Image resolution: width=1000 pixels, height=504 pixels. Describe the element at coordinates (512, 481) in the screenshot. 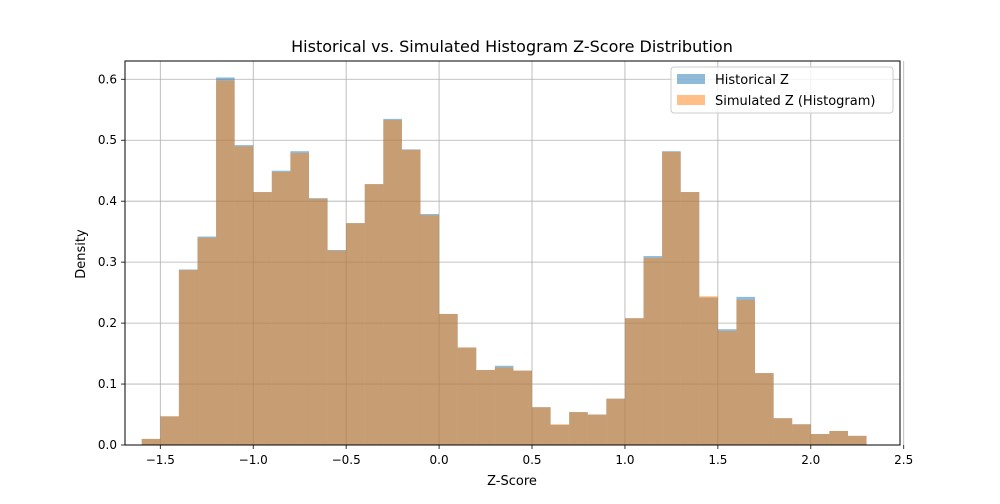

I see `x-axis-label: Z-Score` at that location.